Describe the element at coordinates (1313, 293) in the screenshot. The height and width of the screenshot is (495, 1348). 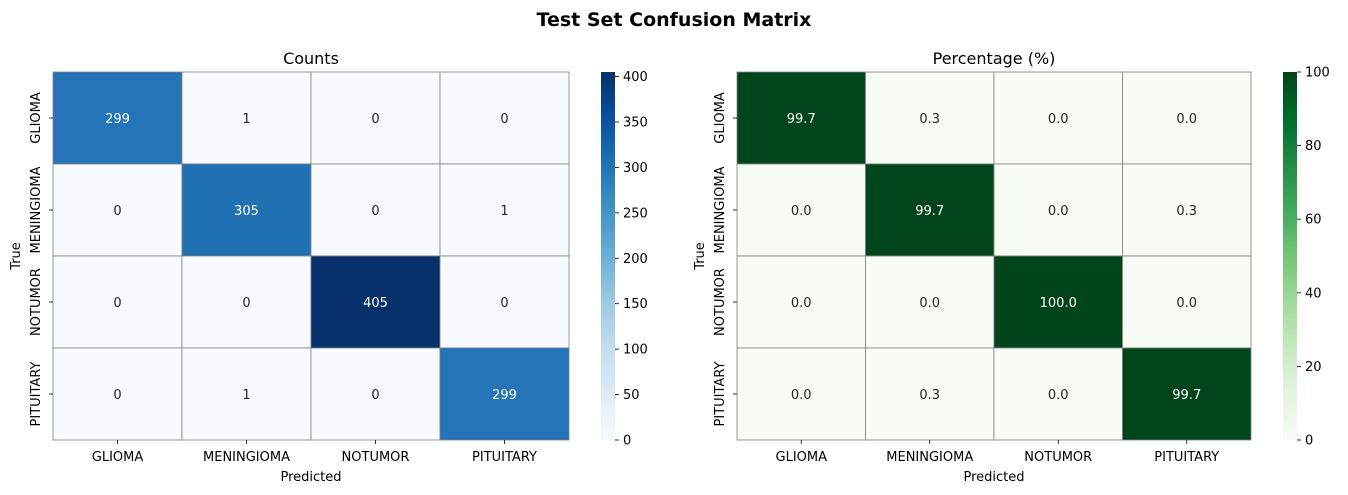
I see `colorbar-tick-label: 40` at that location.